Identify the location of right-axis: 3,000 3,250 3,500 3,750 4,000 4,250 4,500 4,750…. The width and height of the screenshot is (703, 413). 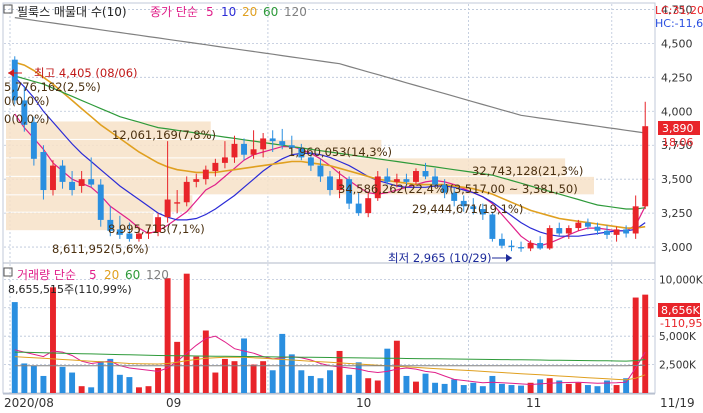
(679, 198).